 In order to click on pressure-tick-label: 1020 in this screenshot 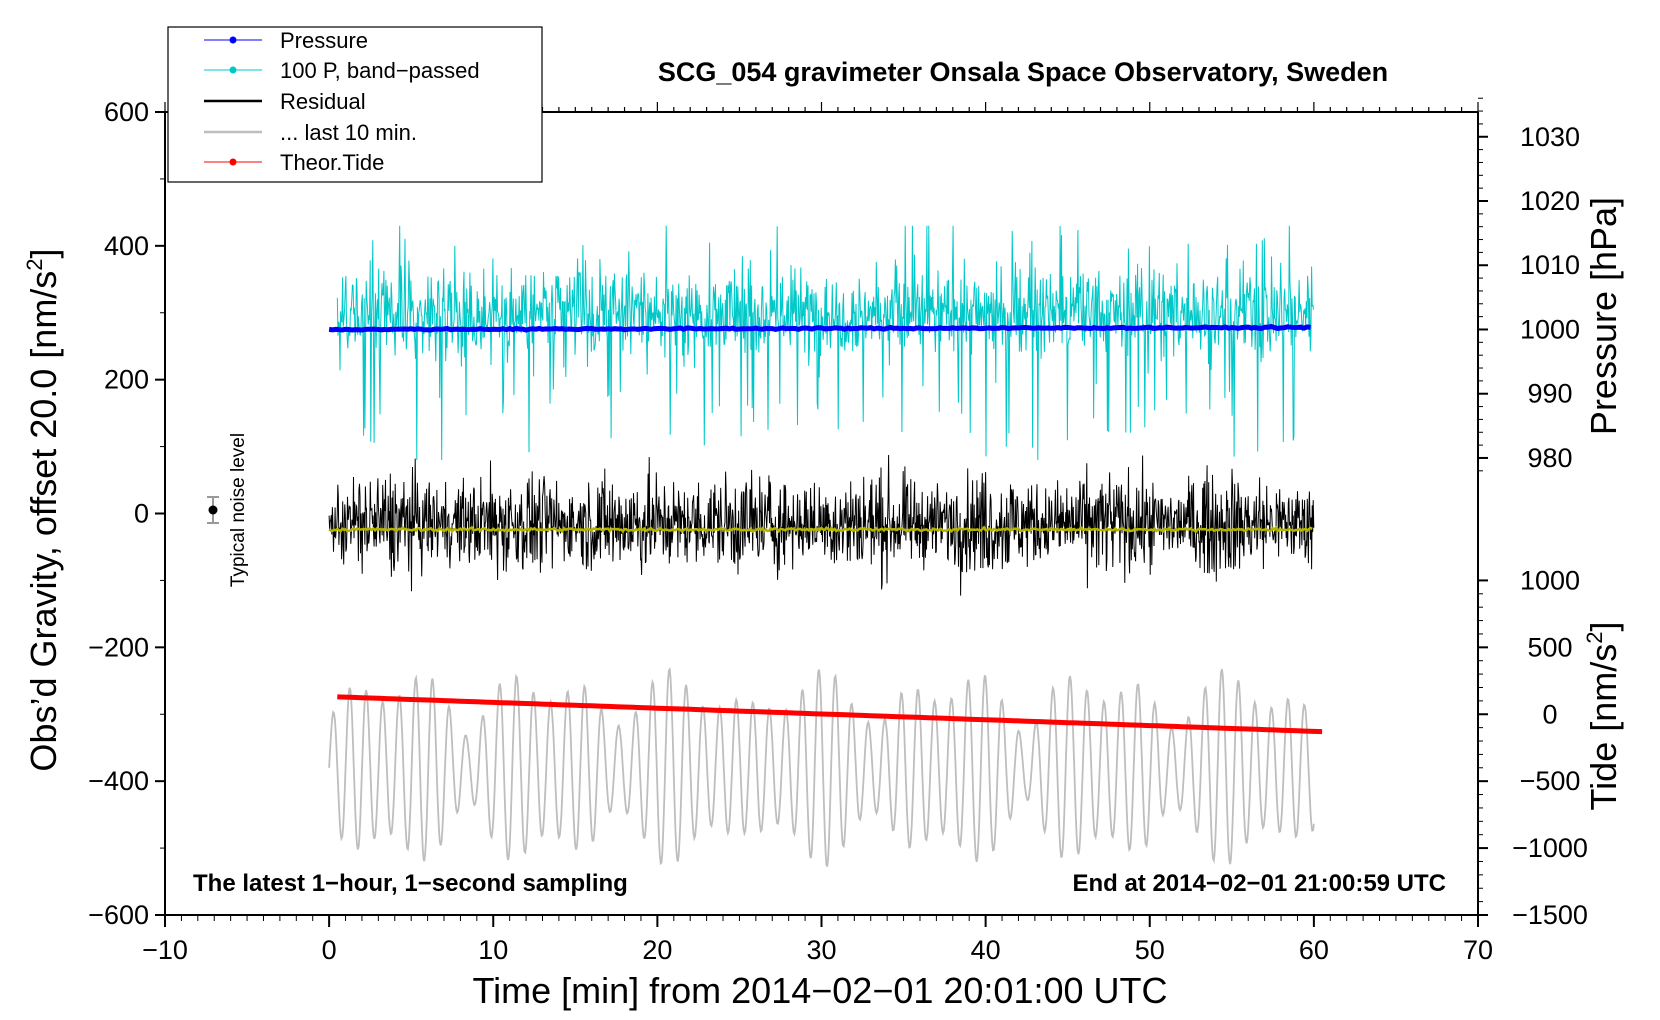, I will do `click(1550, 201)`.